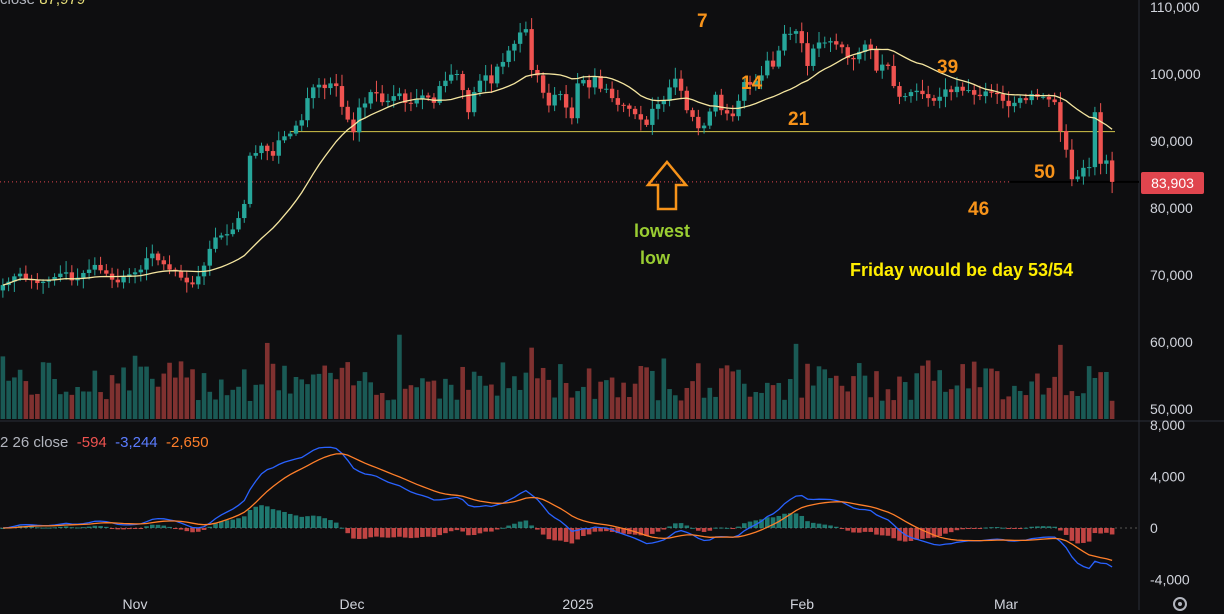  What do you see at coordinates (1167, 425) in the screenshot?
I see `macd-tick-label: 8,000` at bounding box center [1167, 425].